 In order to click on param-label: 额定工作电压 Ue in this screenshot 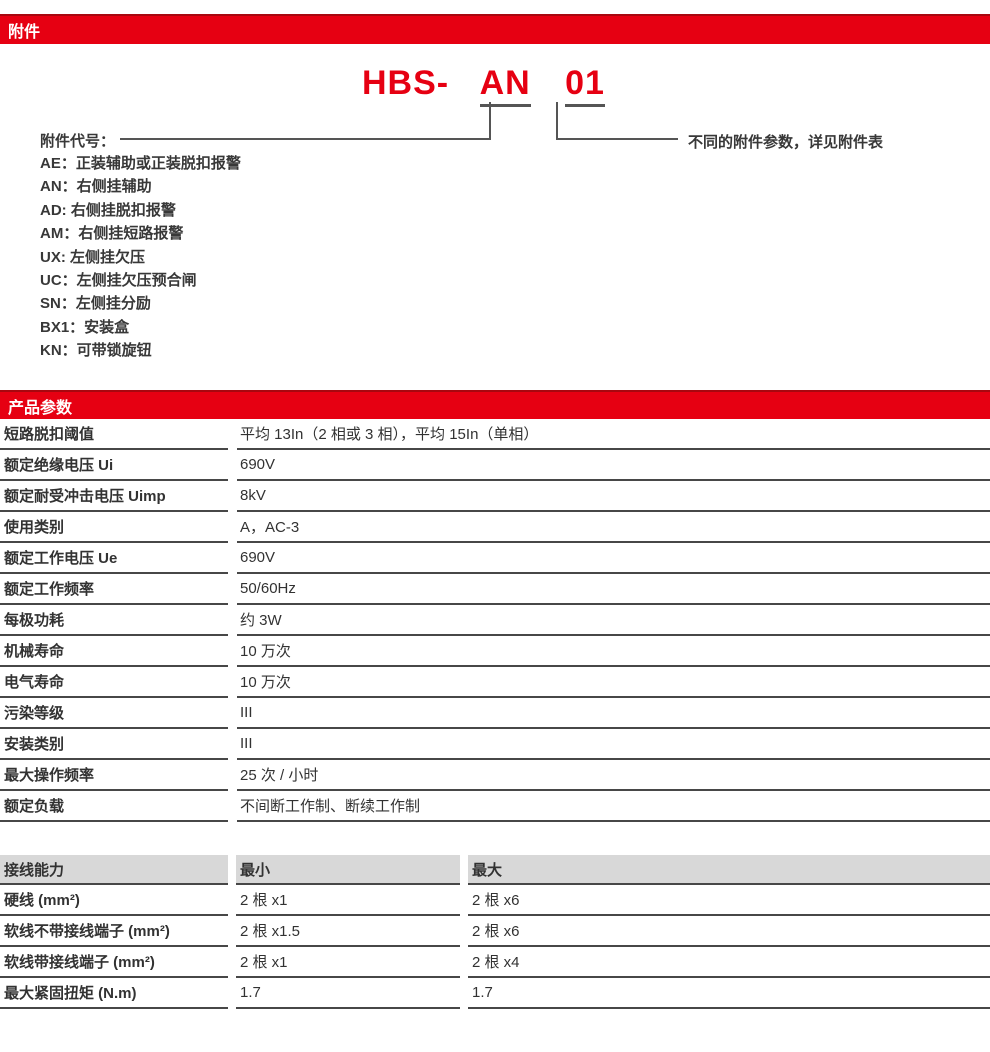, I will do `click(114, 558)`.